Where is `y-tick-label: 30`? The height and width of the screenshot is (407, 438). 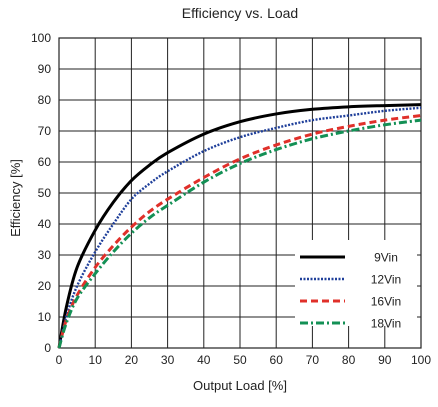
y-tick-label: 30 is located at coordinates (45, 255).